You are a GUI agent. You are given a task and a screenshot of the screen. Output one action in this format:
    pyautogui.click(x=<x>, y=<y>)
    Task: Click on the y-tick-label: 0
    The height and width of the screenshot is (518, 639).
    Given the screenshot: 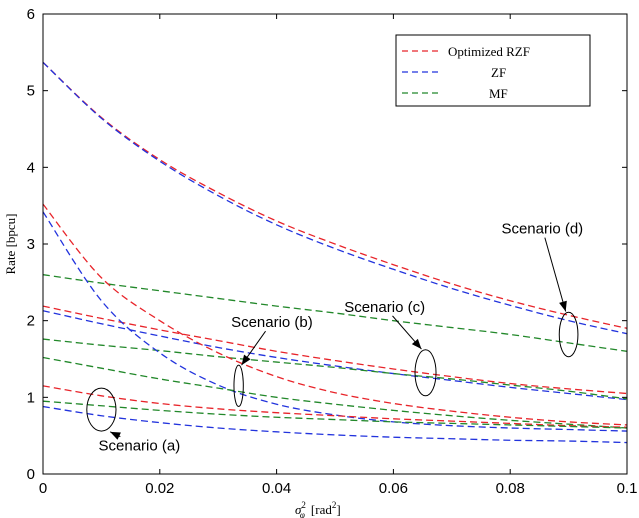 What is the action you would take?
    pyautogui.click(x=31, y=474)
    